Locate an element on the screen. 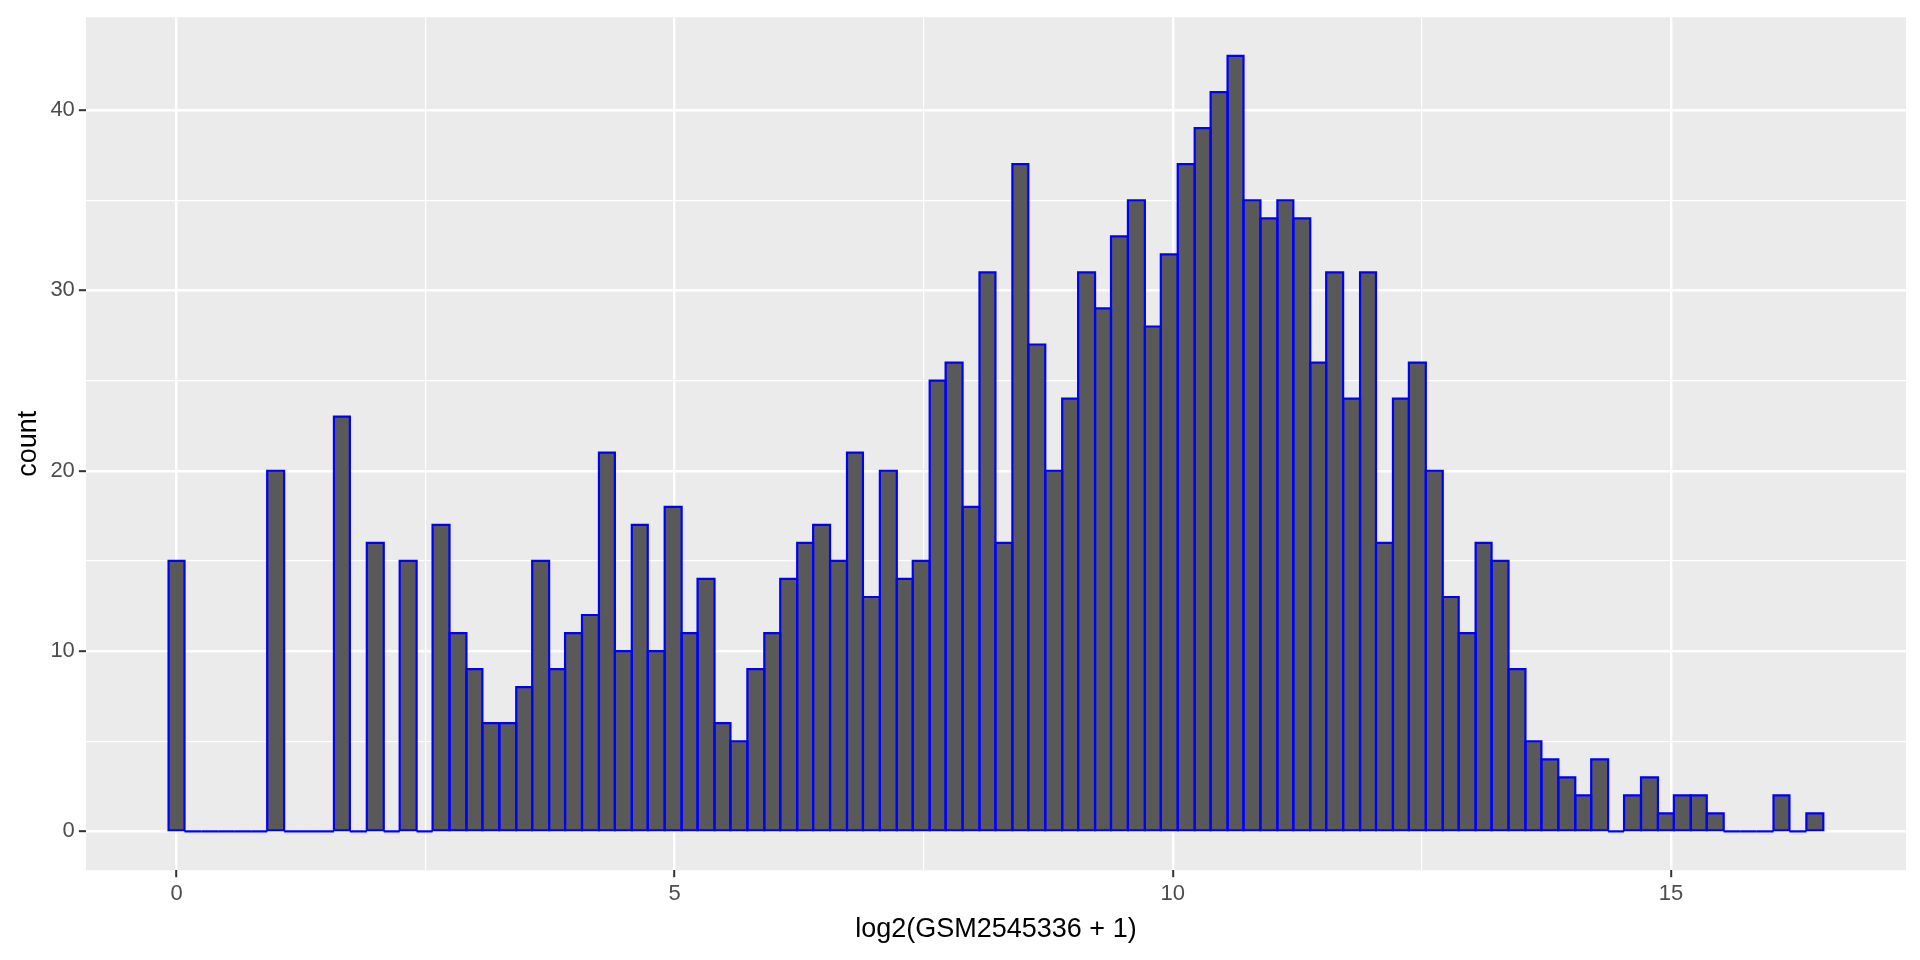 Image resolution: width=1920 pixels, height=960 pixels. y-tick-label: 40 is located at coordinates (62, 109).